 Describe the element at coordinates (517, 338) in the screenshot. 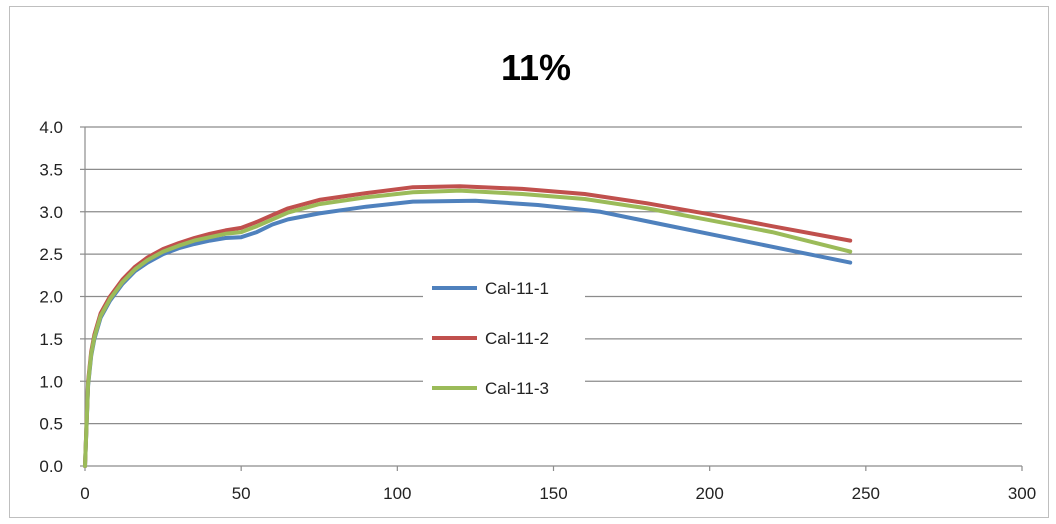

I see `legend-label: Cal-11-2` at that location.